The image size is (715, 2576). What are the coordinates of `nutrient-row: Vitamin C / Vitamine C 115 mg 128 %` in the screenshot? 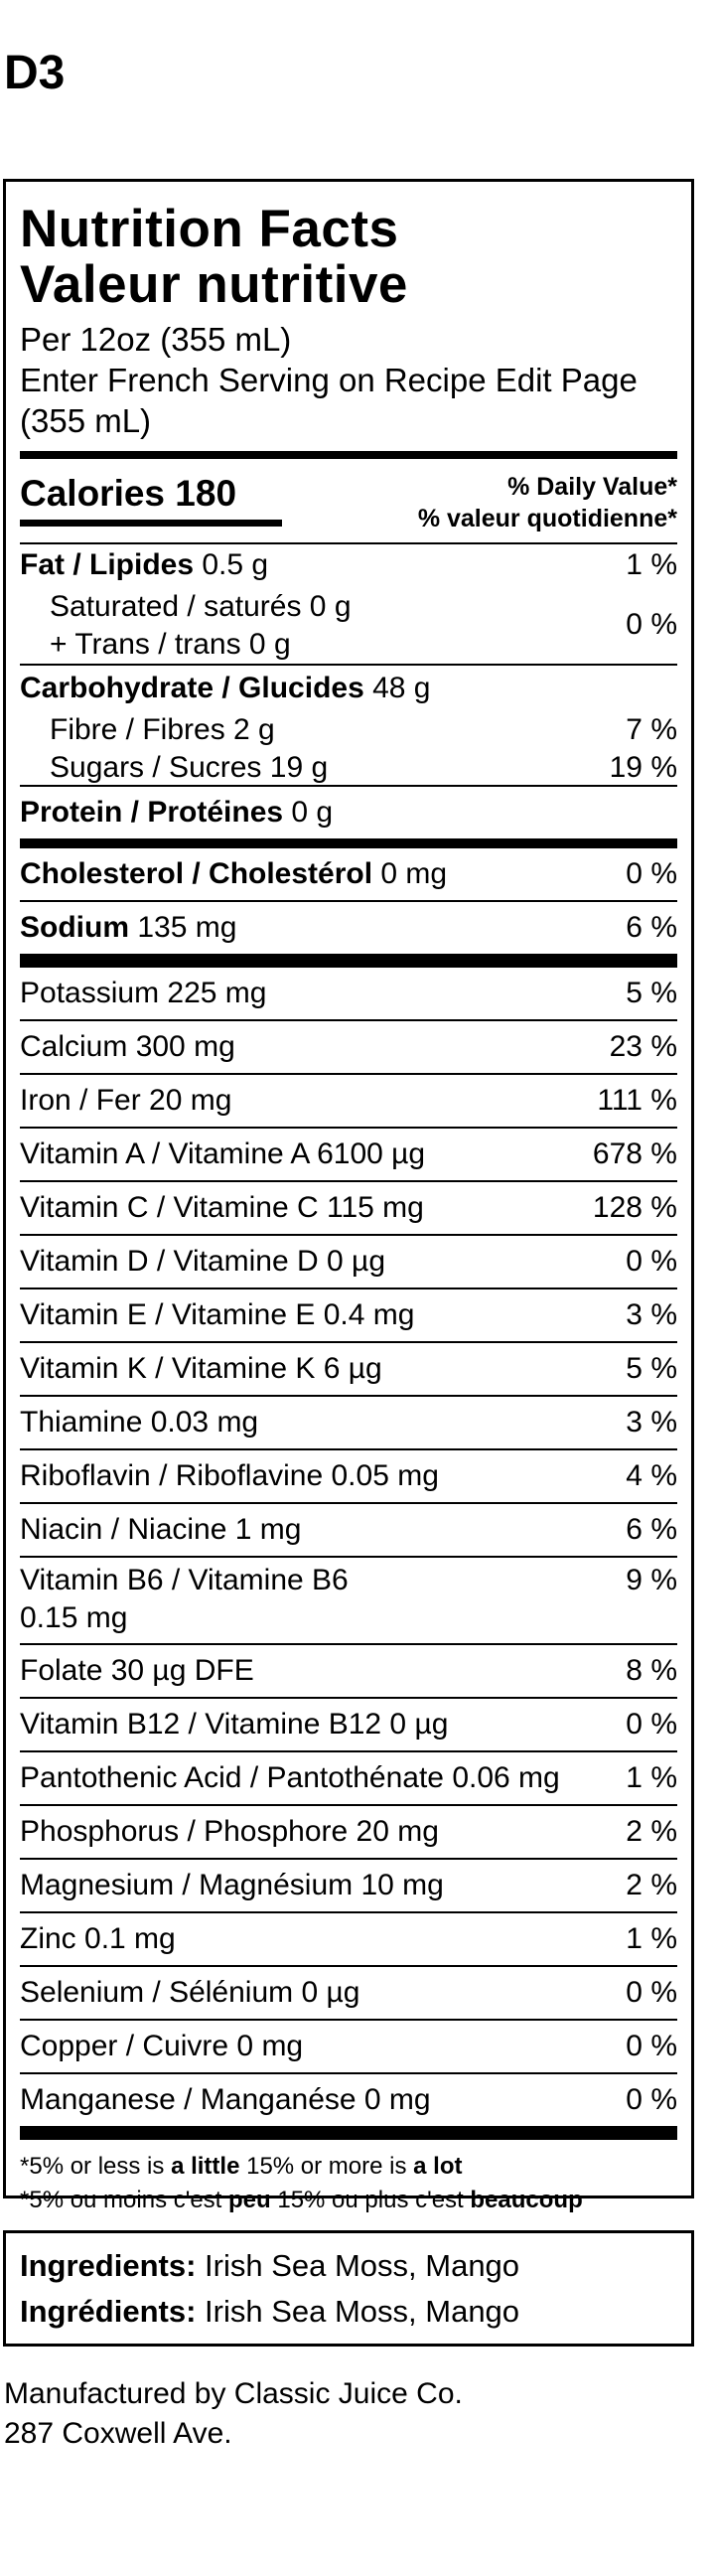 It's located at (349, 1208).